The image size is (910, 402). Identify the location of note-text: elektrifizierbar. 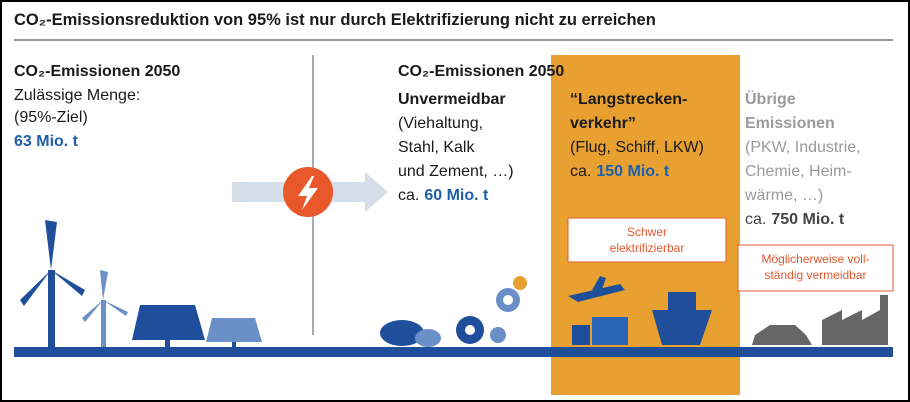
(647, 248).